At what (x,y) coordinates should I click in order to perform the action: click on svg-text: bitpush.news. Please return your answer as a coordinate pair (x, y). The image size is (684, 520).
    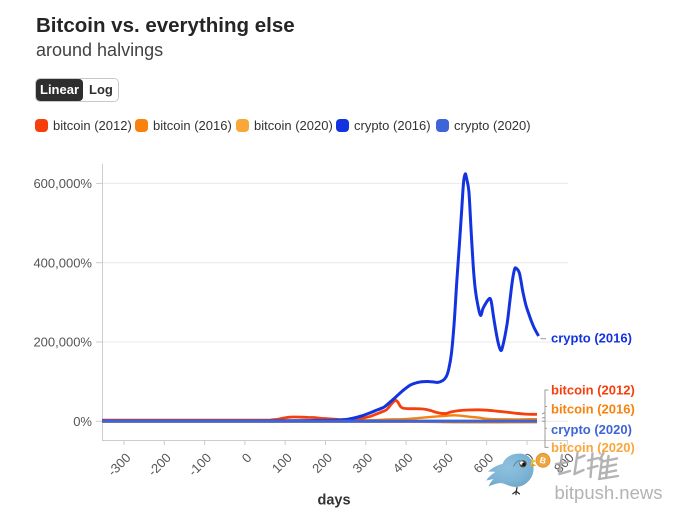
    Looking at the image, I should click on (609, 492).